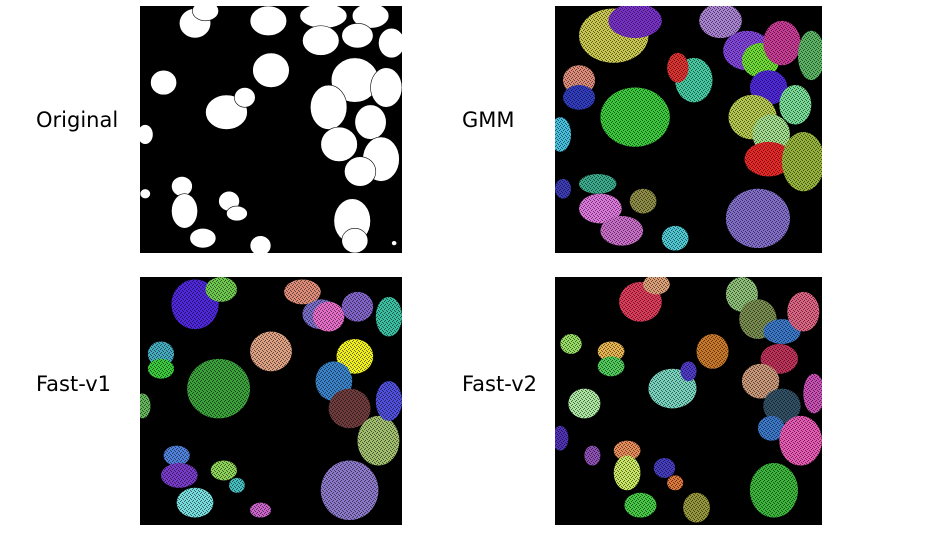 The width and height of the screenshot is (943, 534). What do you see at coordinates (271, 129) in the screenshot?
I see `original-segmentation-image` at bounding box center [271, 129].